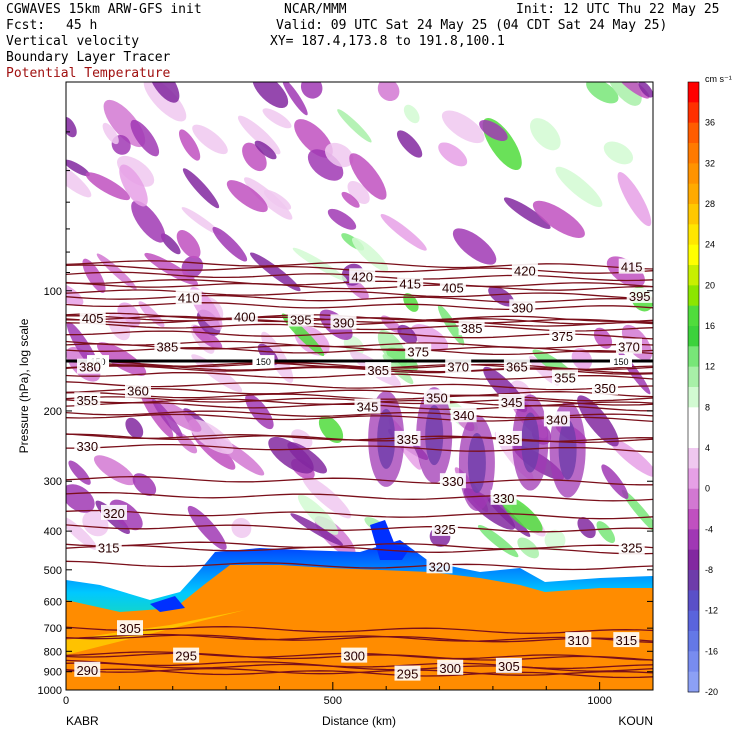  Describe the element at coordinates (66, 701) in the screenshot. I see `x-tick-label: 0` at that location.